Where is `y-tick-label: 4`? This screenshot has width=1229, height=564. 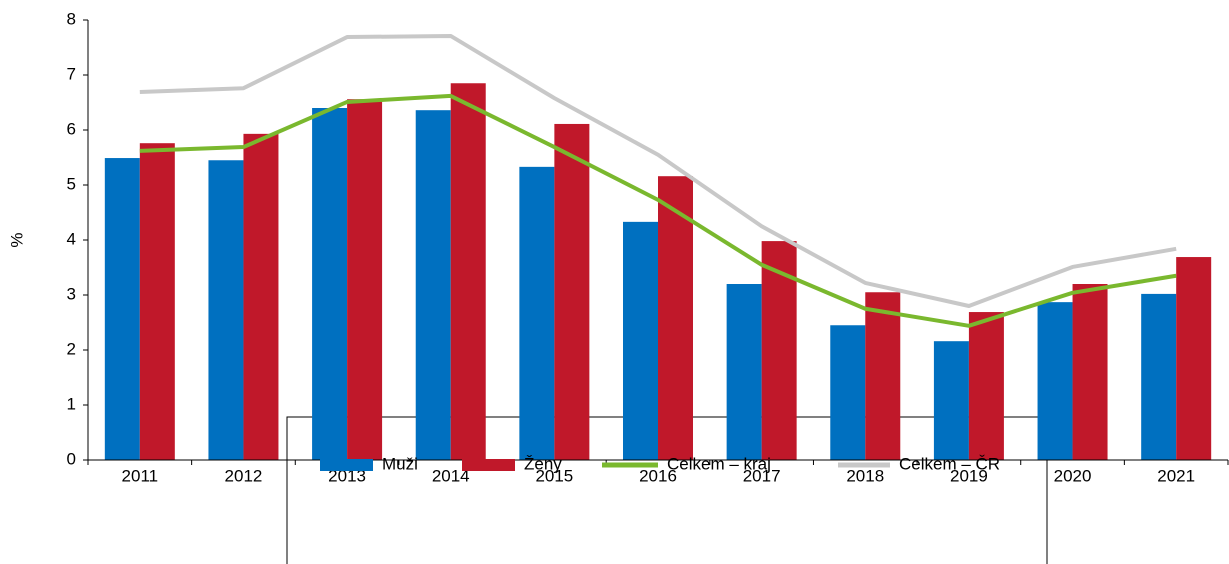 y-tick-label: 4 is located at coordinates (71, 238).